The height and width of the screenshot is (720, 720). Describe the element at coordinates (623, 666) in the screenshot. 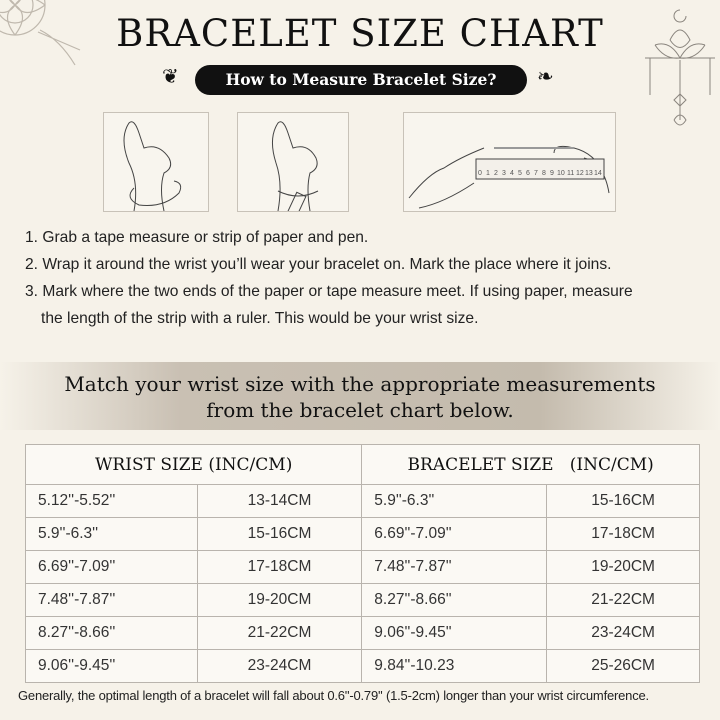

I see `bracelet-cm-cell: 25-26CM` at that location.